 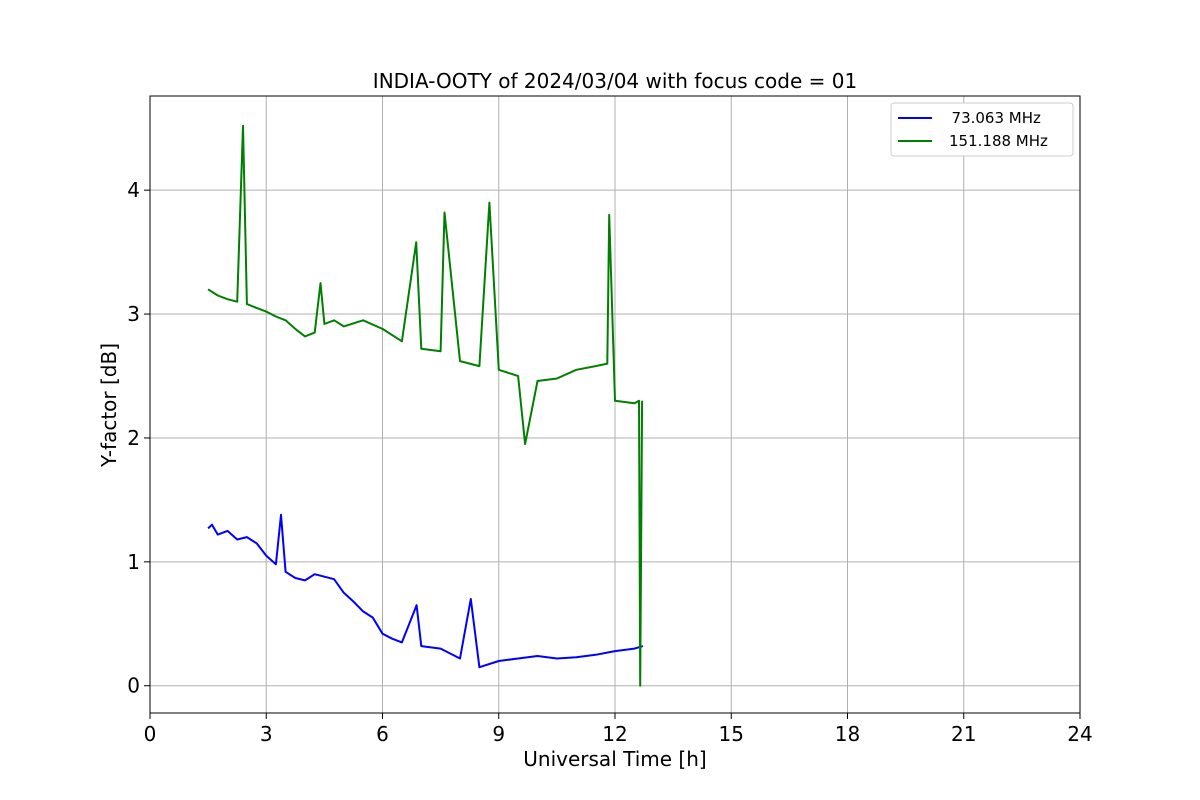 I want to click on x-tick-label: 9, so click(x=498, y=734).